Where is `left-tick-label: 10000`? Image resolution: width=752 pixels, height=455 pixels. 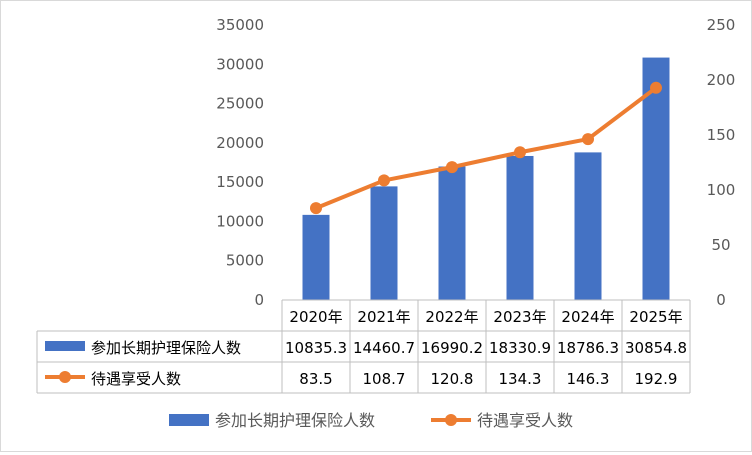 left-tick-label: 10000 is located at coordinates (240, 221).